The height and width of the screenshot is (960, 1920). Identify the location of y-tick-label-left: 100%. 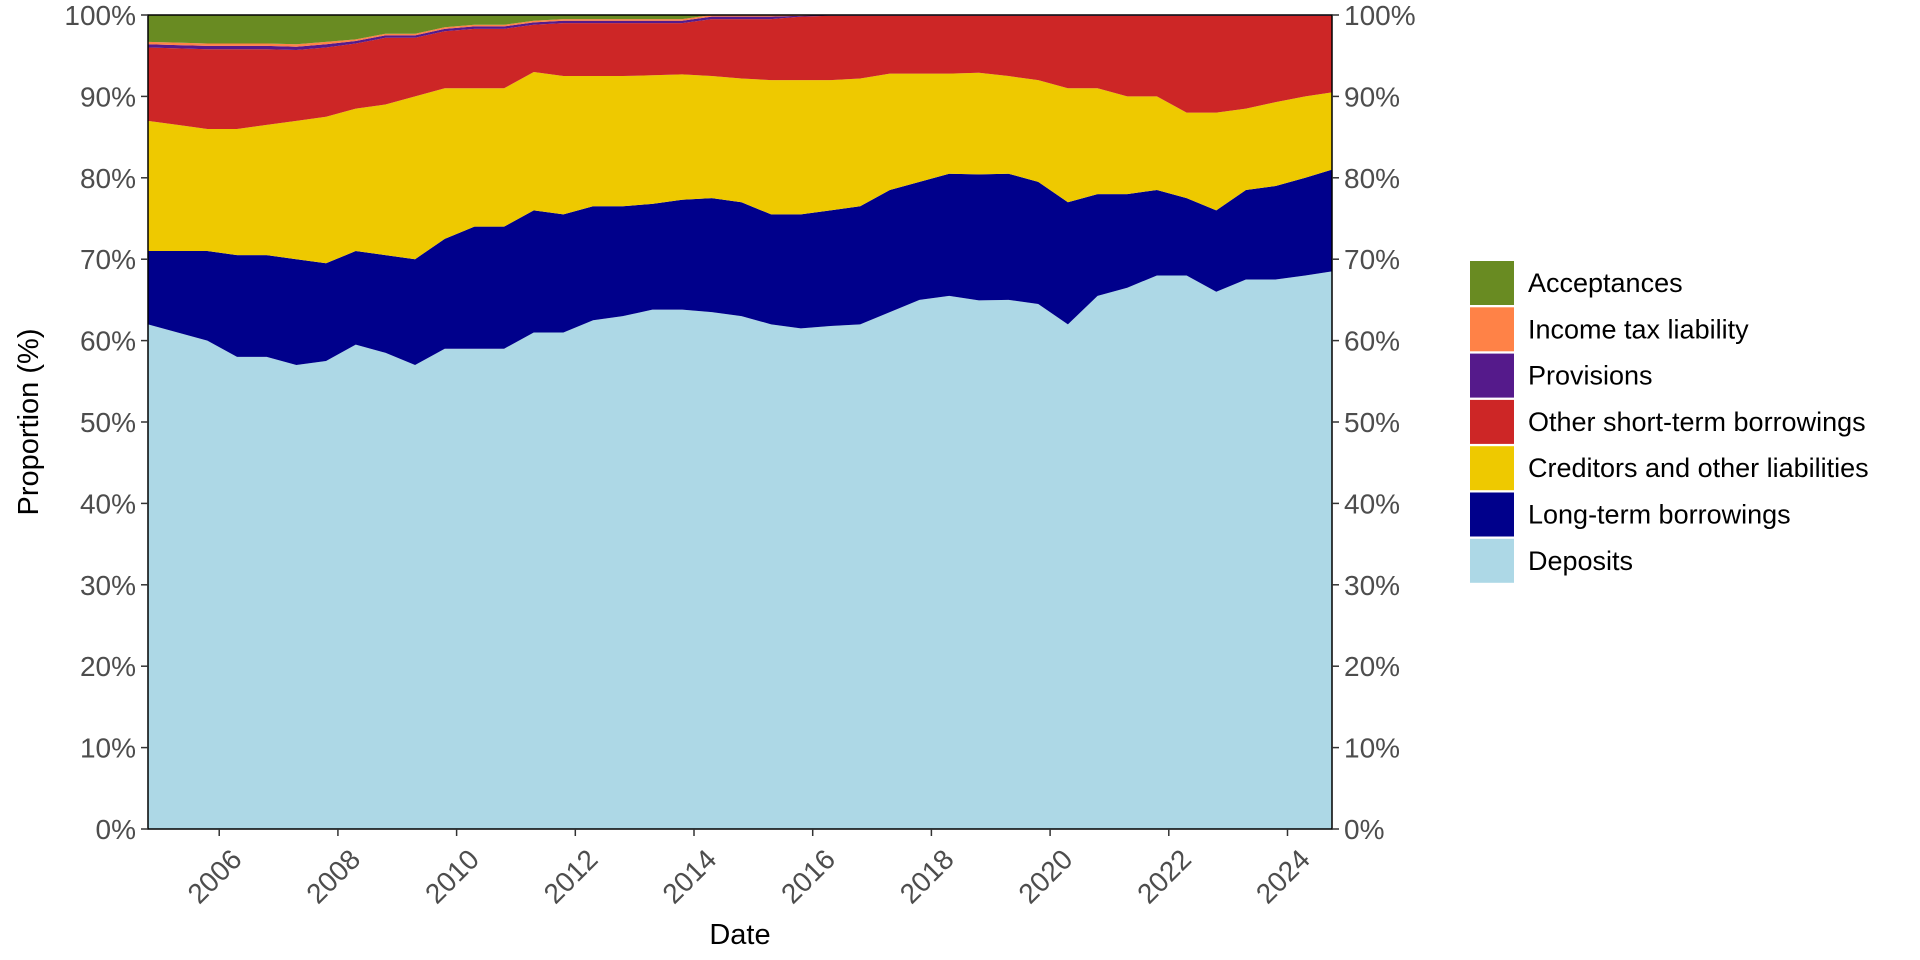
(100, 15).